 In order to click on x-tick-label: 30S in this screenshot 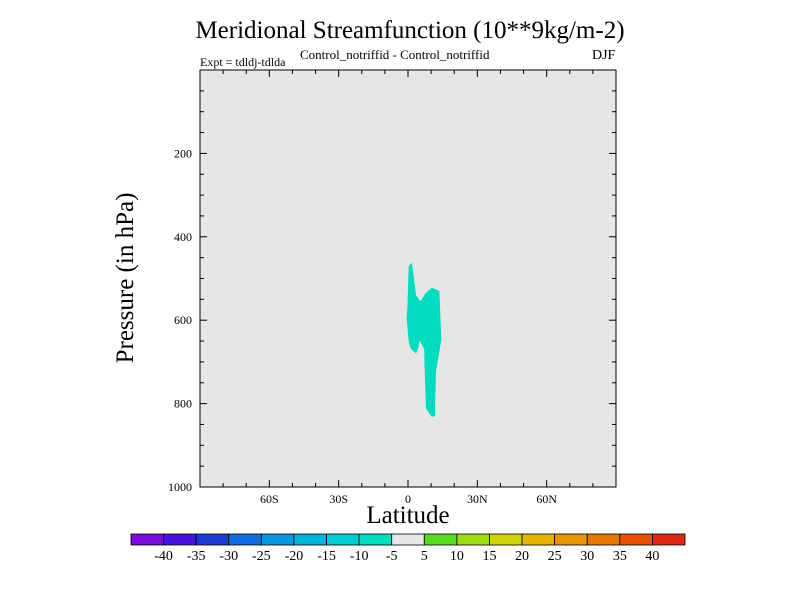, I will do `click(338, 499)`.